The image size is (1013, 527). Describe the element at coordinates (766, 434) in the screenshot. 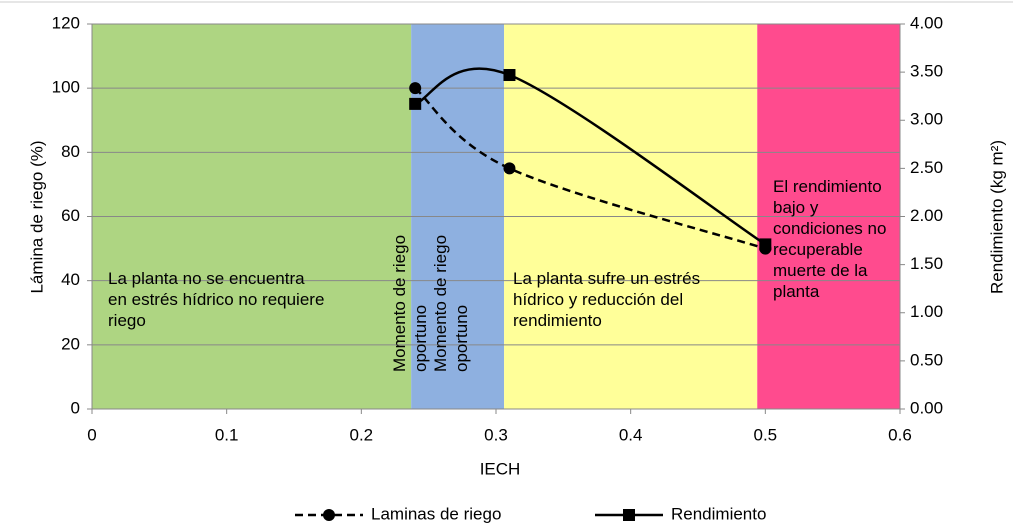

I see `x-tick-label: 0.5` at that location.